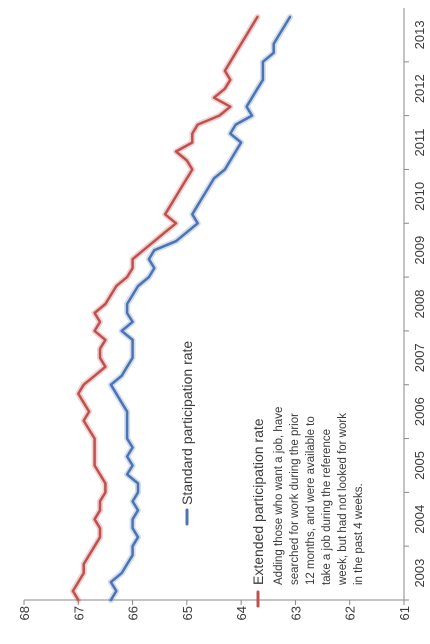  Describe the element at coordinates (24, 613) in the screenshot. I see `value-tick-label: 68` at that location.